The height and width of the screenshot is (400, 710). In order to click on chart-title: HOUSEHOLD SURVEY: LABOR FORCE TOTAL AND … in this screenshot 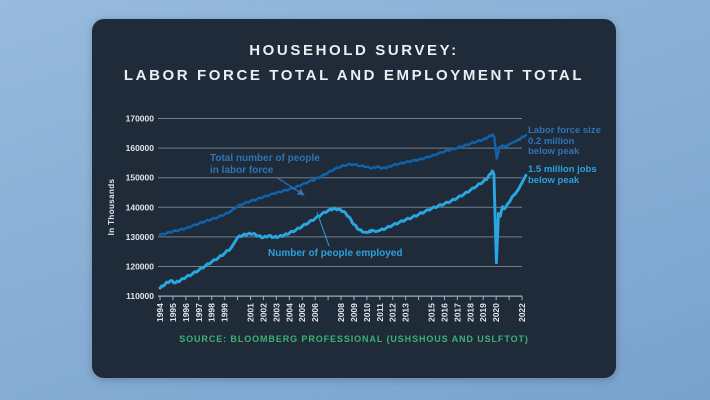, I will do `click(354, 63)`.